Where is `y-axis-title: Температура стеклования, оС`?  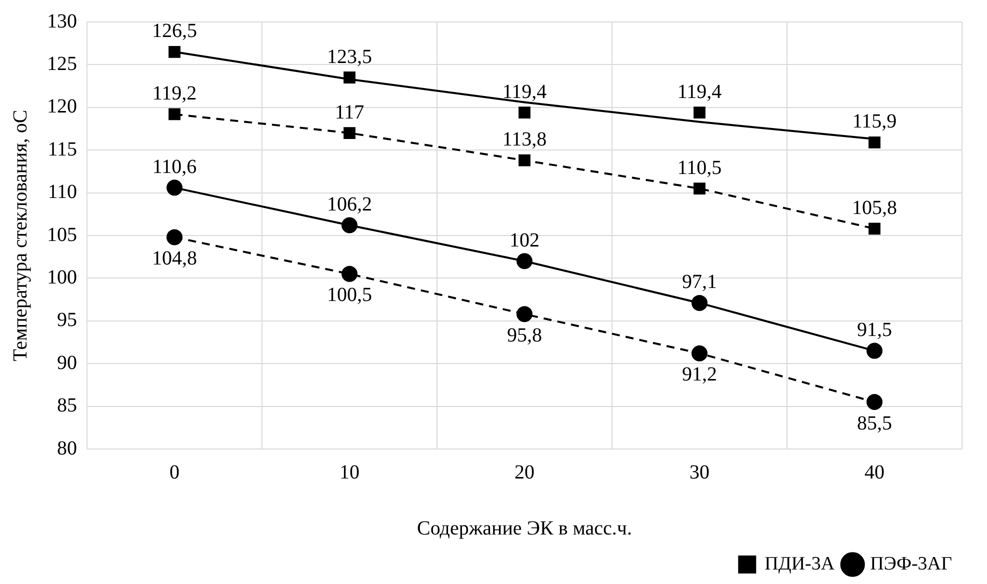 y-axis-title: Температура стеклования, оС is located at coordinates (20, 236).